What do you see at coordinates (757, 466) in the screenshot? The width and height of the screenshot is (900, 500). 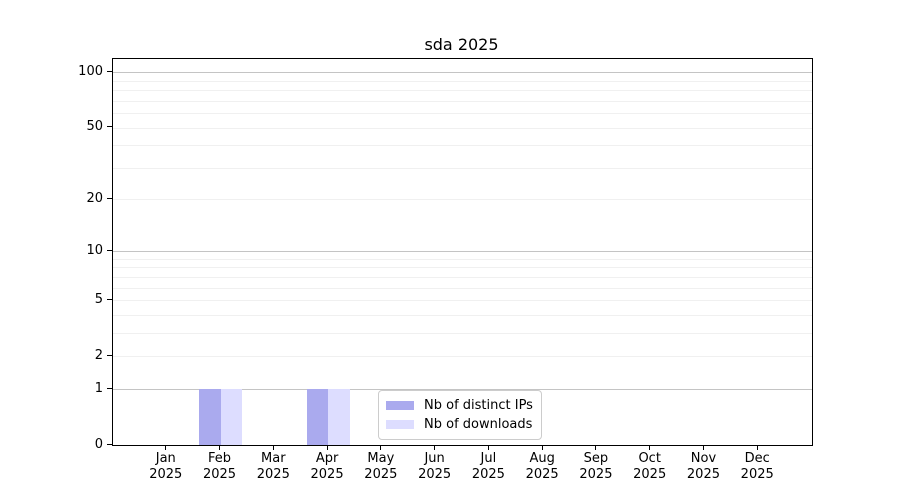 I see `x-tick-label: Dec 2025` at bounding box center [757, 466].